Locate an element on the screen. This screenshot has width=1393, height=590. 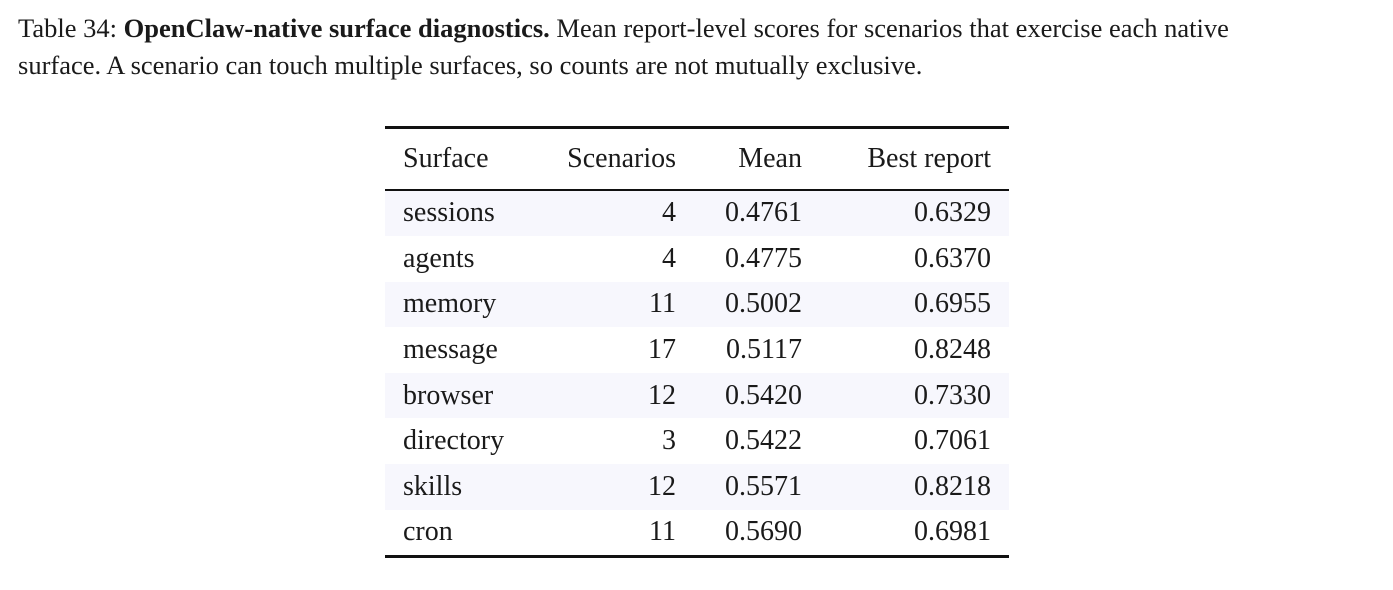
cell-mean: 0.4761 is located at coordinates (763, 213).